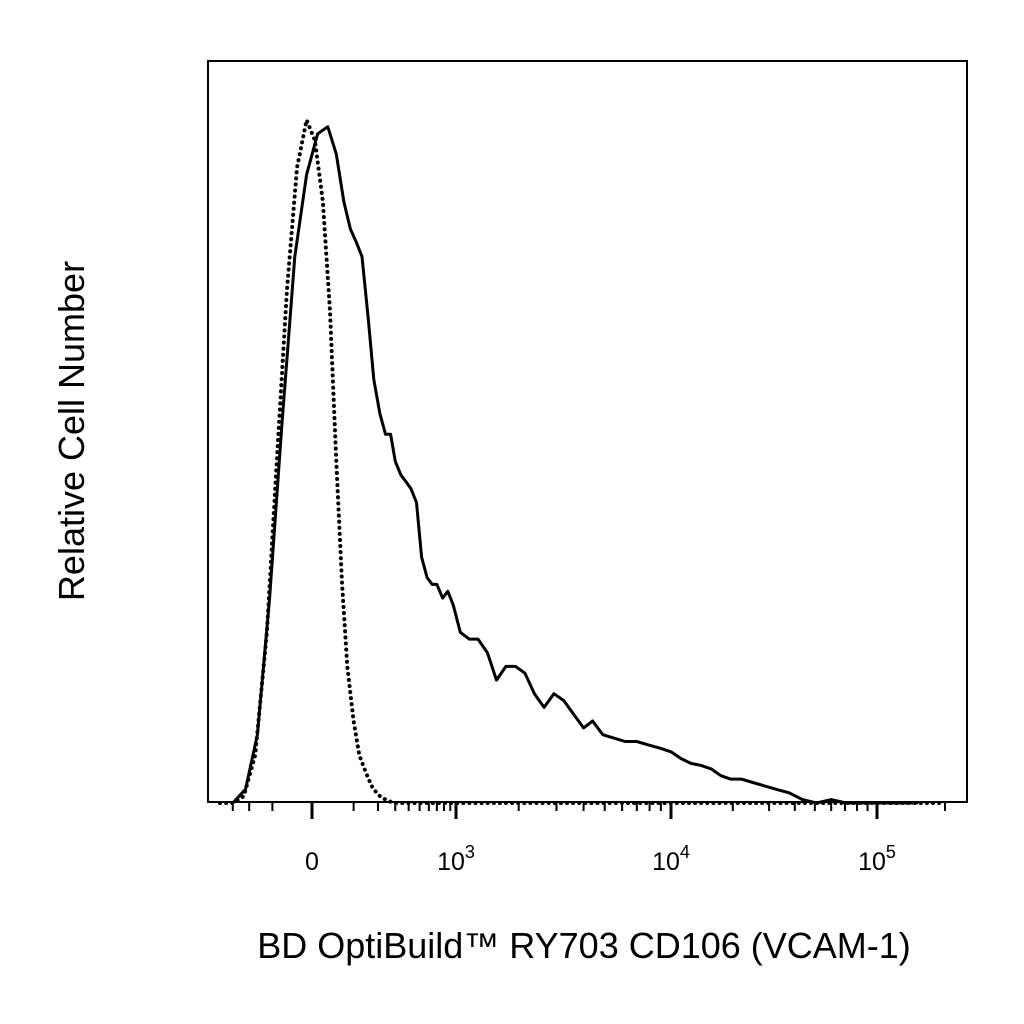 This screenshot has height=1024, width=1024. I want to click on x-tick-label: 10⁴, so click(671, 859).